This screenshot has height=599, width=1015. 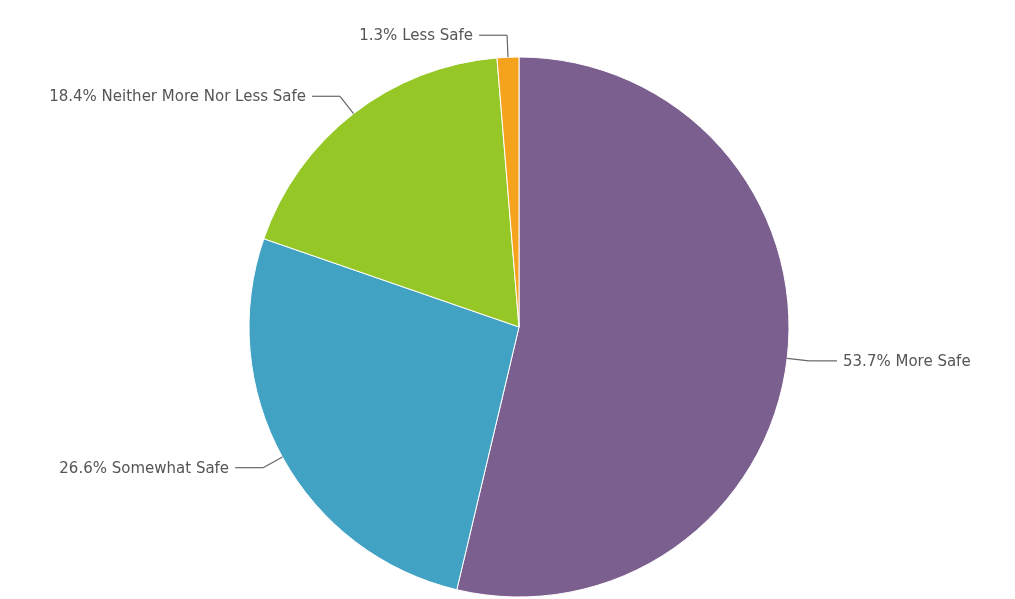 I want to click on slice-label: 26.6% Somewhat Safe, so click(x=144, y=467).